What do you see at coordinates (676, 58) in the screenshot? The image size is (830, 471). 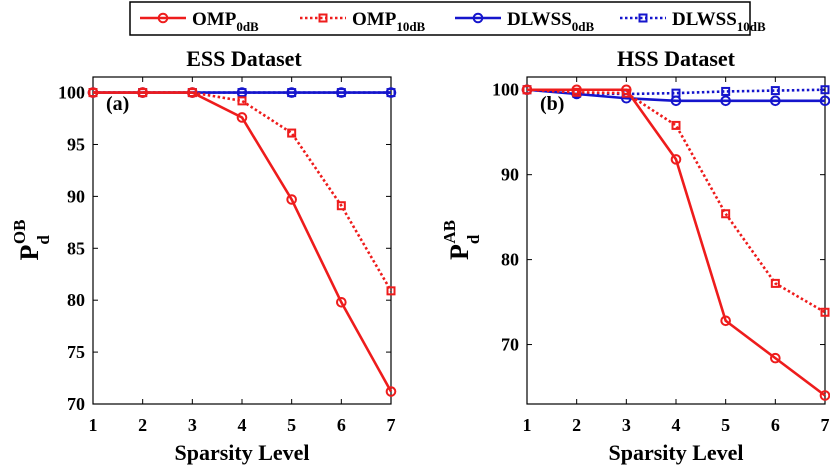 I see `chart-title: HSS Dataset` at bounding box center [676, 58].